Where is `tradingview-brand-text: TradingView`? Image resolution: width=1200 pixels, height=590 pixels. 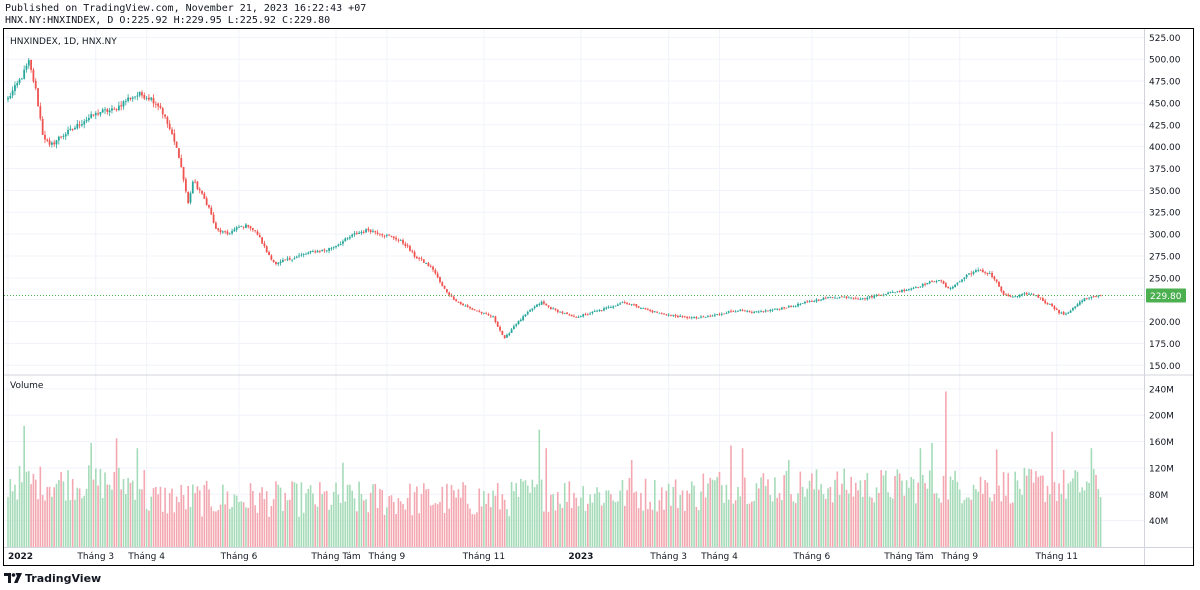 tradingview-brand-text: TradingView is located at coordinates (63, 578).